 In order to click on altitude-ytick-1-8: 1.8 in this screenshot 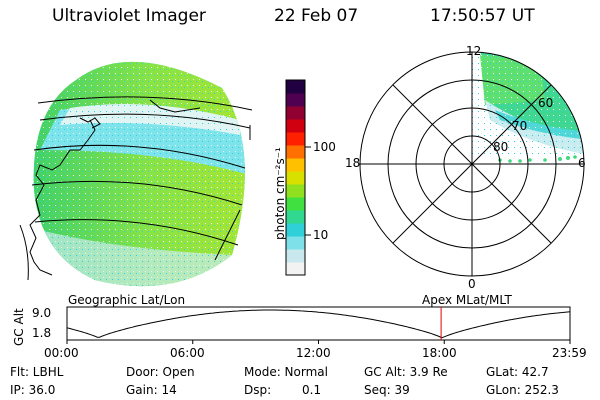, I will do `click(42, 333)`.